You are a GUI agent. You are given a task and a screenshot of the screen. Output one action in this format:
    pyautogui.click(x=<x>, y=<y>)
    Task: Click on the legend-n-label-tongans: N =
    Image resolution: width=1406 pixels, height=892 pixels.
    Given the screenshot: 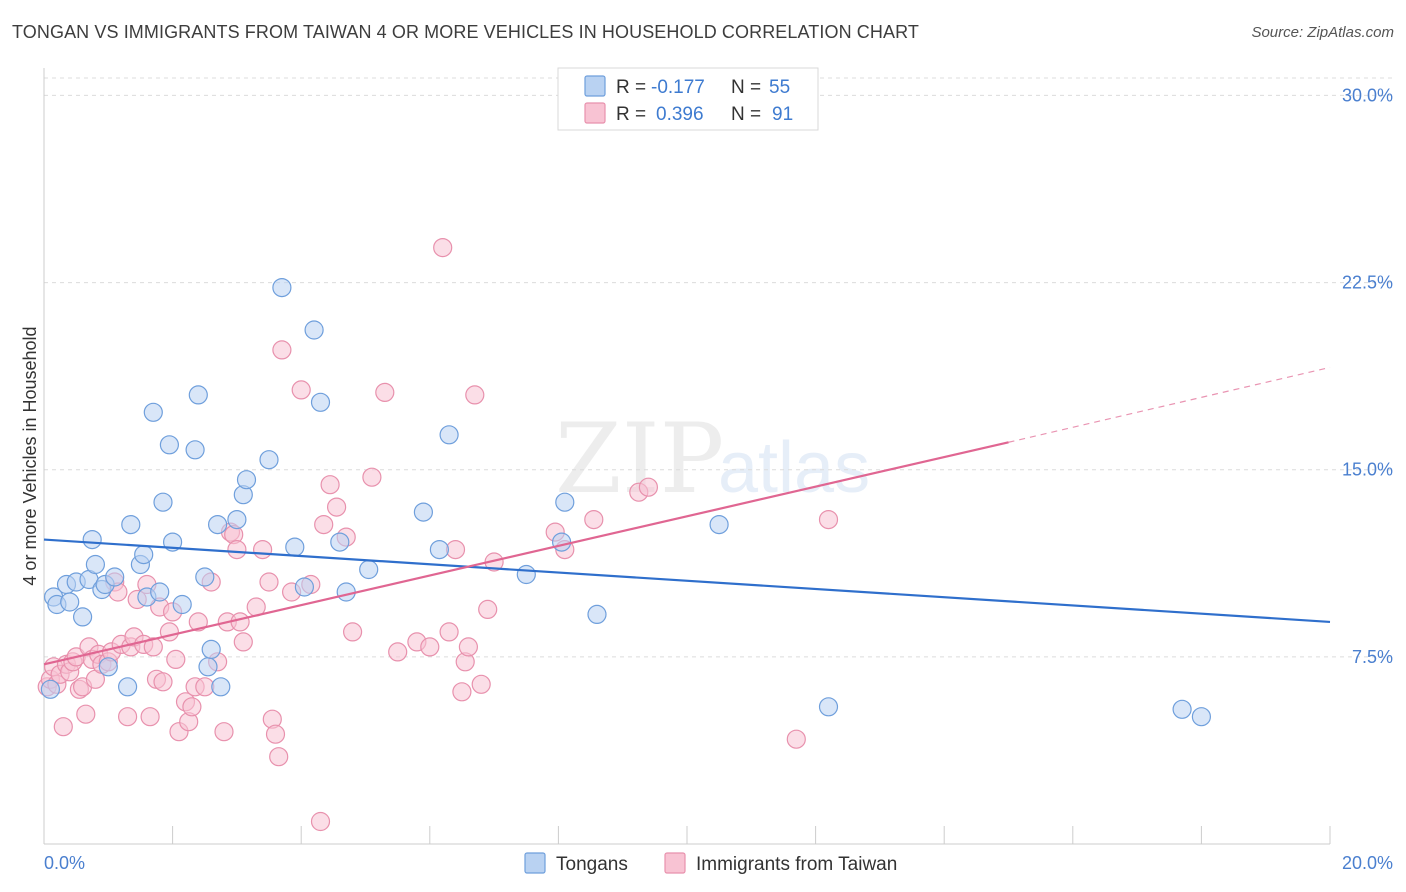 What is the action you would take?
    pyautogui.click(x=746, y=87)
    